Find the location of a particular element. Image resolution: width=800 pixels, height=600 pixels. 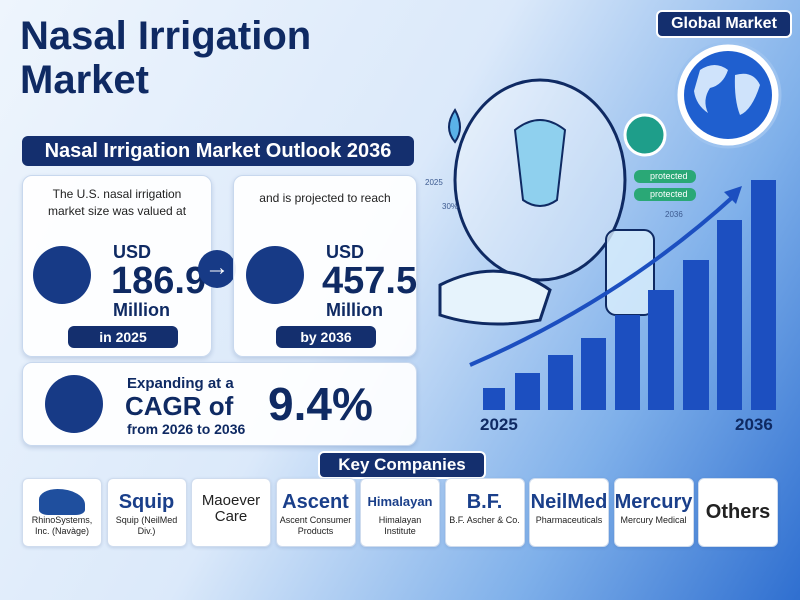

company-name: Squip (NeilMed Div.) is located at coordinates (146, 525).